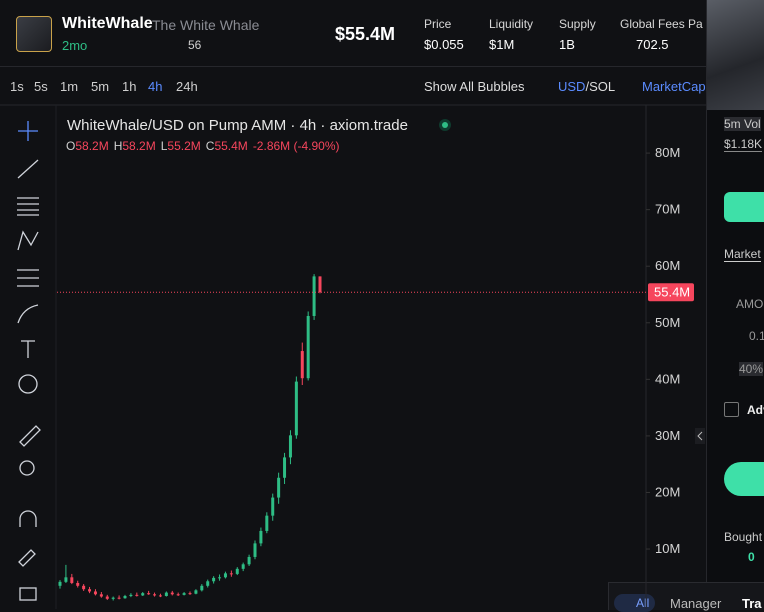 The width and height of the screenshot is (764, 612). Describe the element at coordinates (155, 86) in the screenshot. I see `interval-option: 4h` at that location.